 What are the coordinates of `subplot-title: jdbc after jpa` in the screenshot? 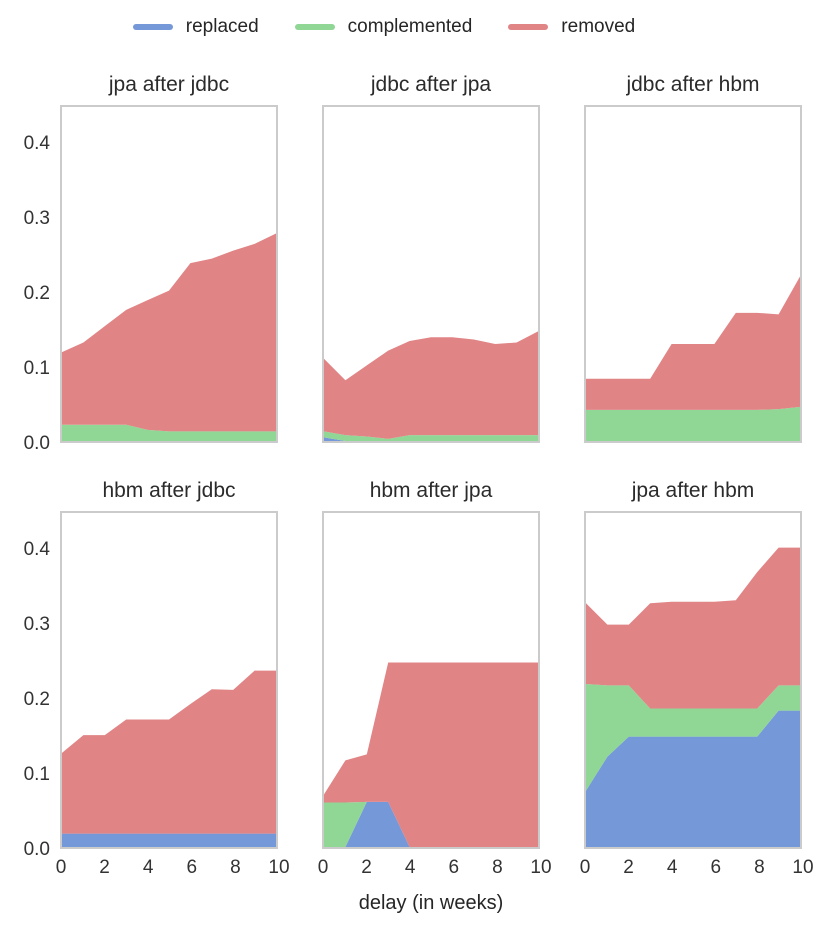 It's located at (431, 84).